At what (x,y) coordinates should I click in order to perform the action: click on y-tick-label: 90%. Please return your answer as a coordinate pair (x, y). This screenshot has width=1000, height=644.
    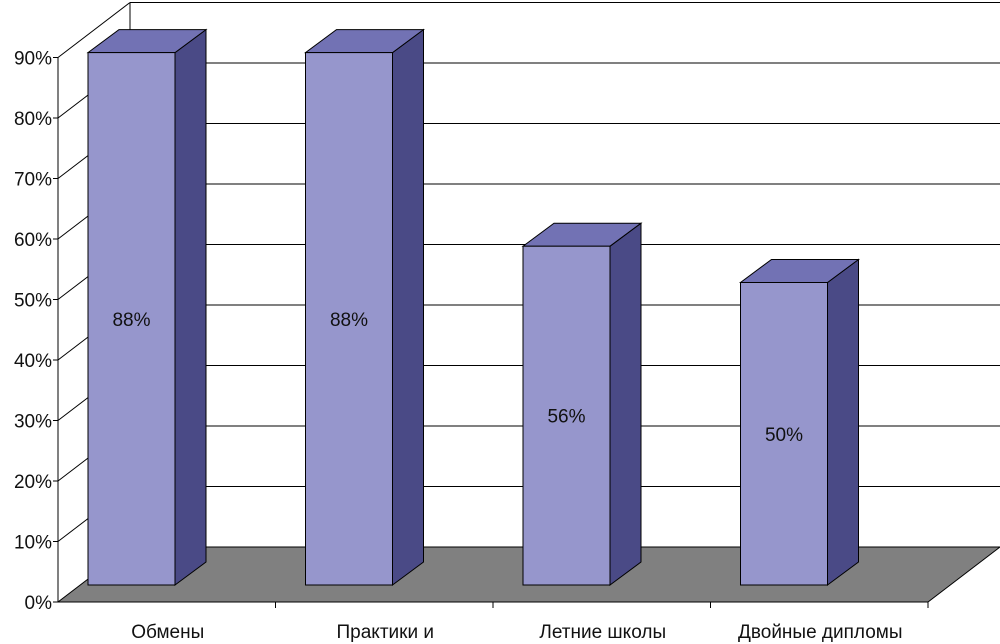
    Looking at the image, I should click on (33, 59).